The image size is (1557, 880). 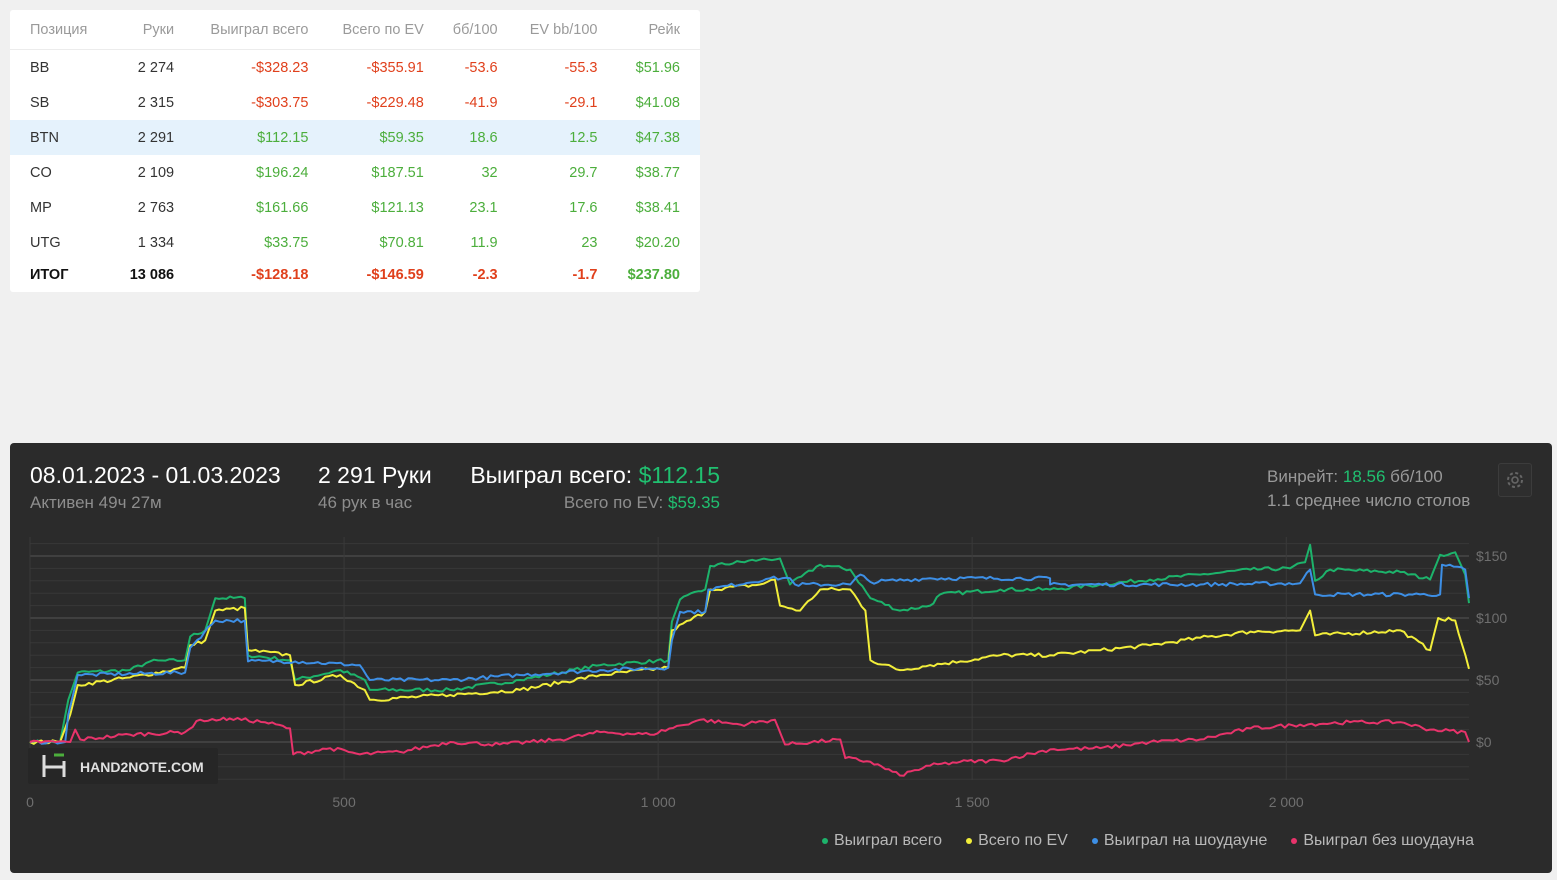 What do you see at coordinates (40, 67) in the screenshot?
I see `cell-pos: BB` at bounding box center [40, 67].